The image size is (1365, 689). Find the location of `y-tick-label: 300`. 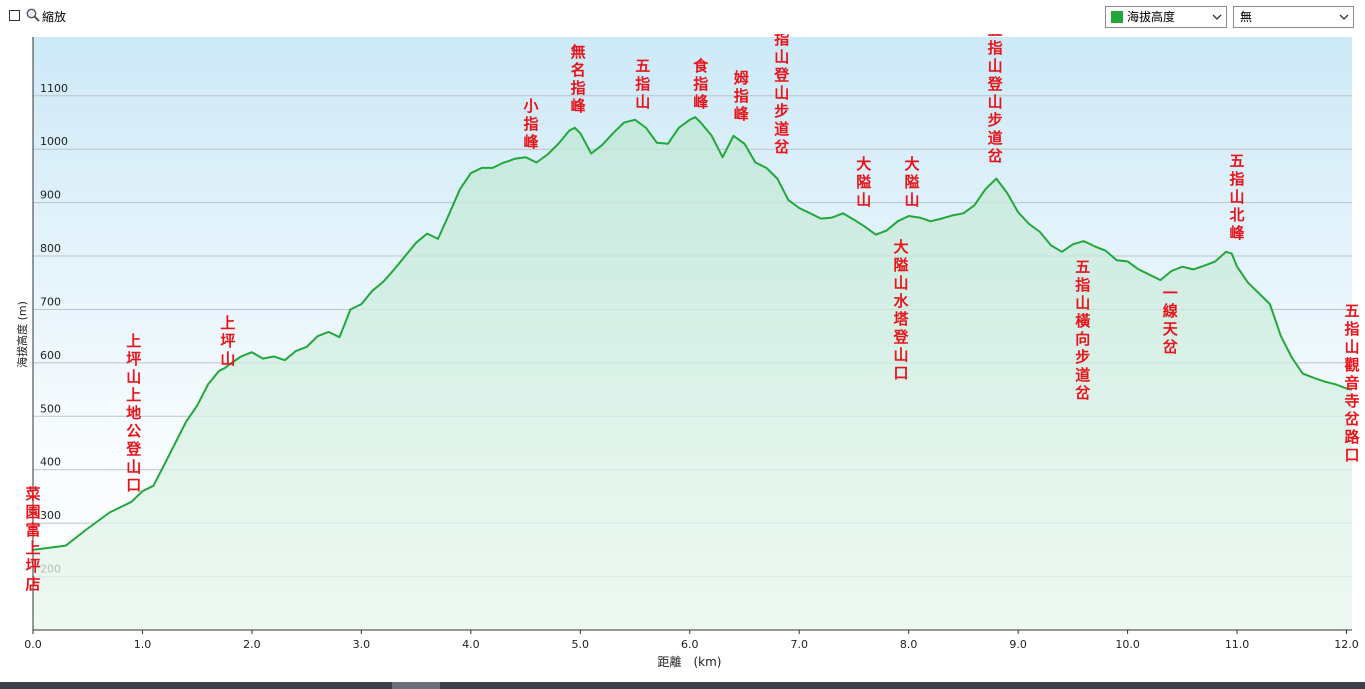

y-tick-label: 300 is located at coordinates (50, 515).